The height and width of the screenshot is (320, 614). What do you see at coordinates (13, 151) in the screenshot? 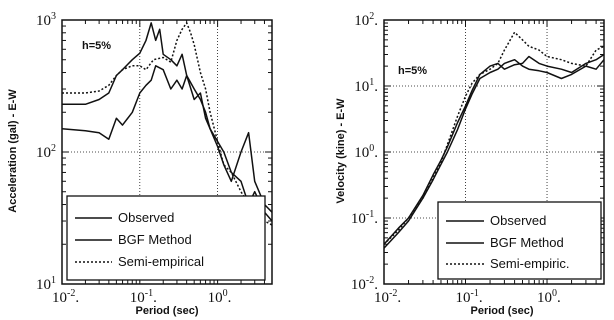
I see `ylabel-acceleration: Acceleration (gal) - E-W` at bounding box center [13, 151].